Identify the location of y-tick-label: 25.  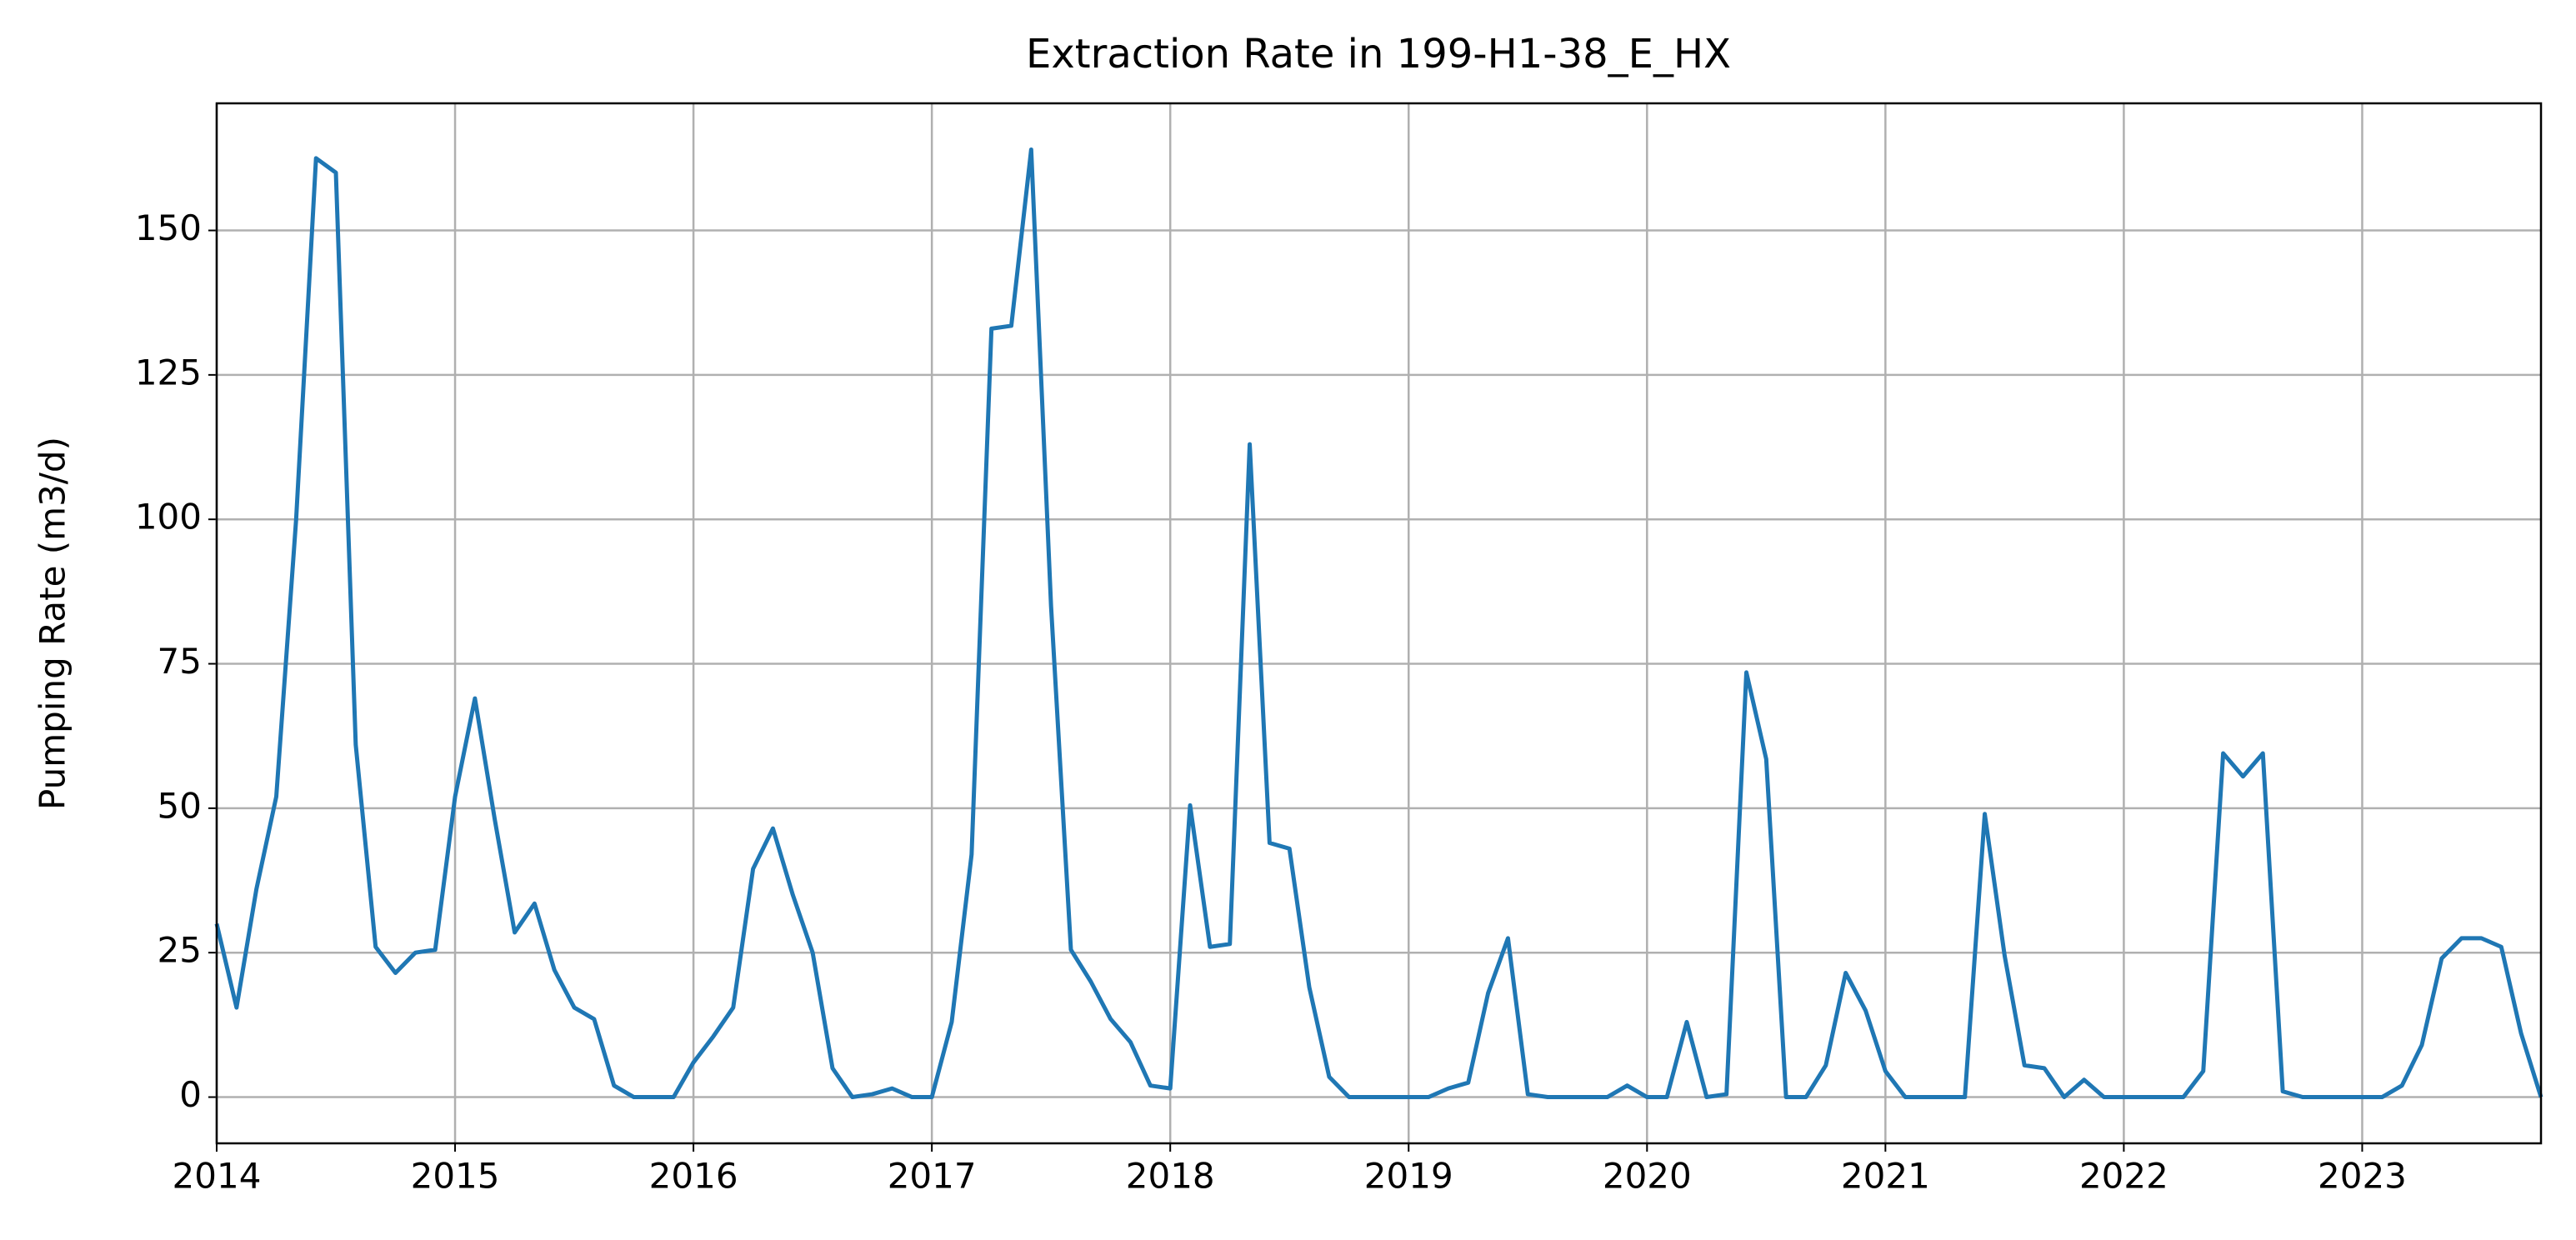
(180, 950).